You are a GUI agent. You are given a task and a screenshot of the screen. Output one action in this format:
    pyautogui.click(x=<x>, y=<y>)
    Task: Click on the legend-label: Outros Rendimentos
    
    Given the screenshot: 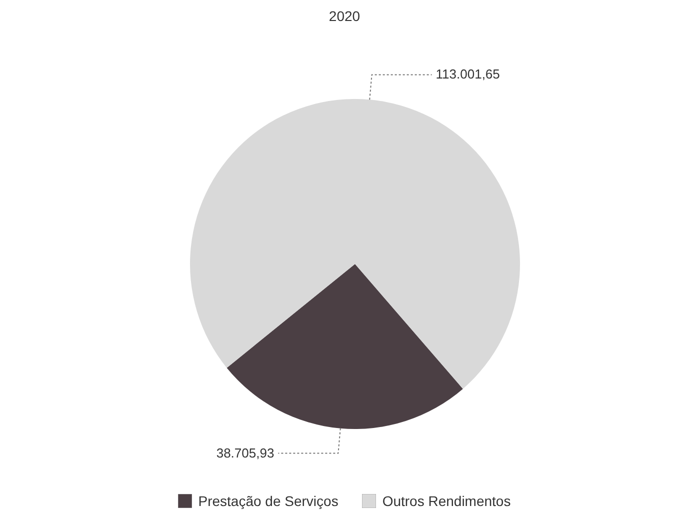 What is the action you would take?
    pyautogui.click(x=446, y=501)
    